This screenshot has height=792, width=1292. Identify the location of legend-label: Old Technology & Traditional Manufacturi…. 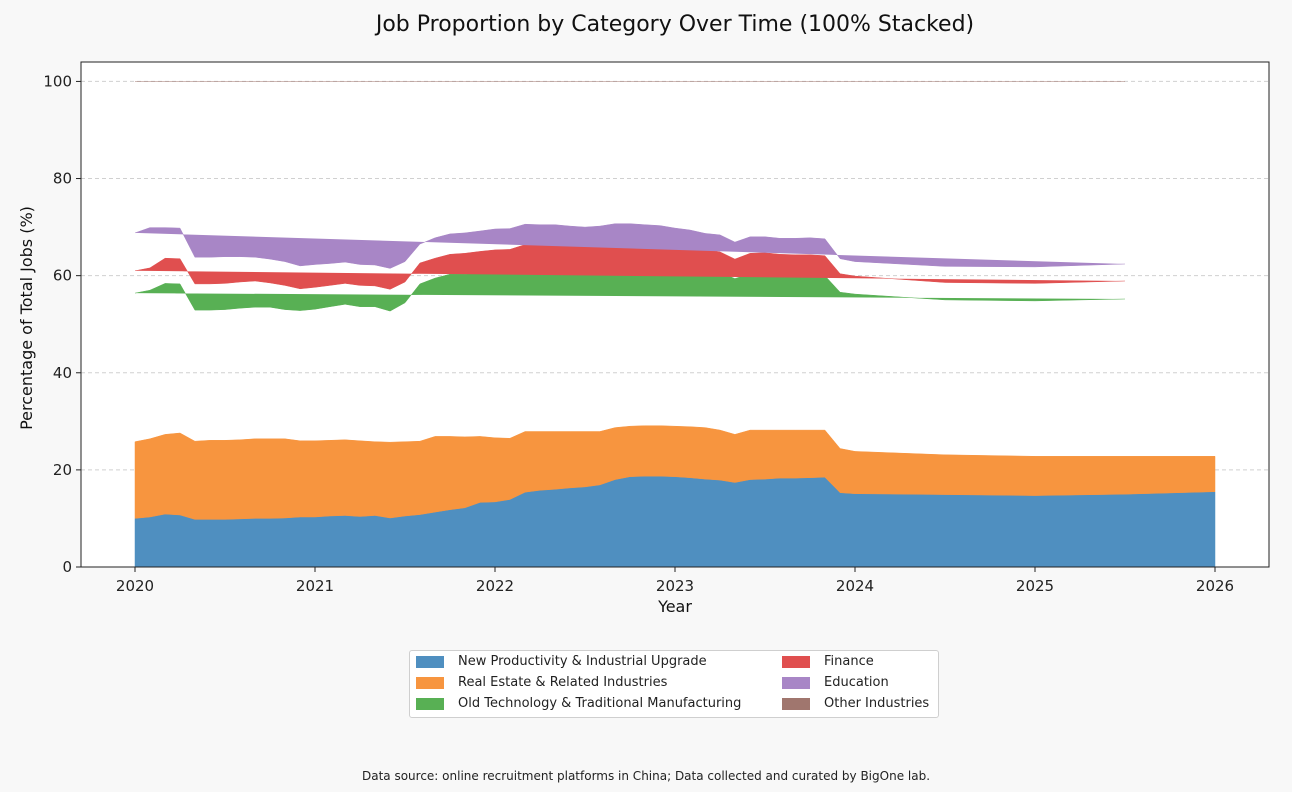
(600, 703).